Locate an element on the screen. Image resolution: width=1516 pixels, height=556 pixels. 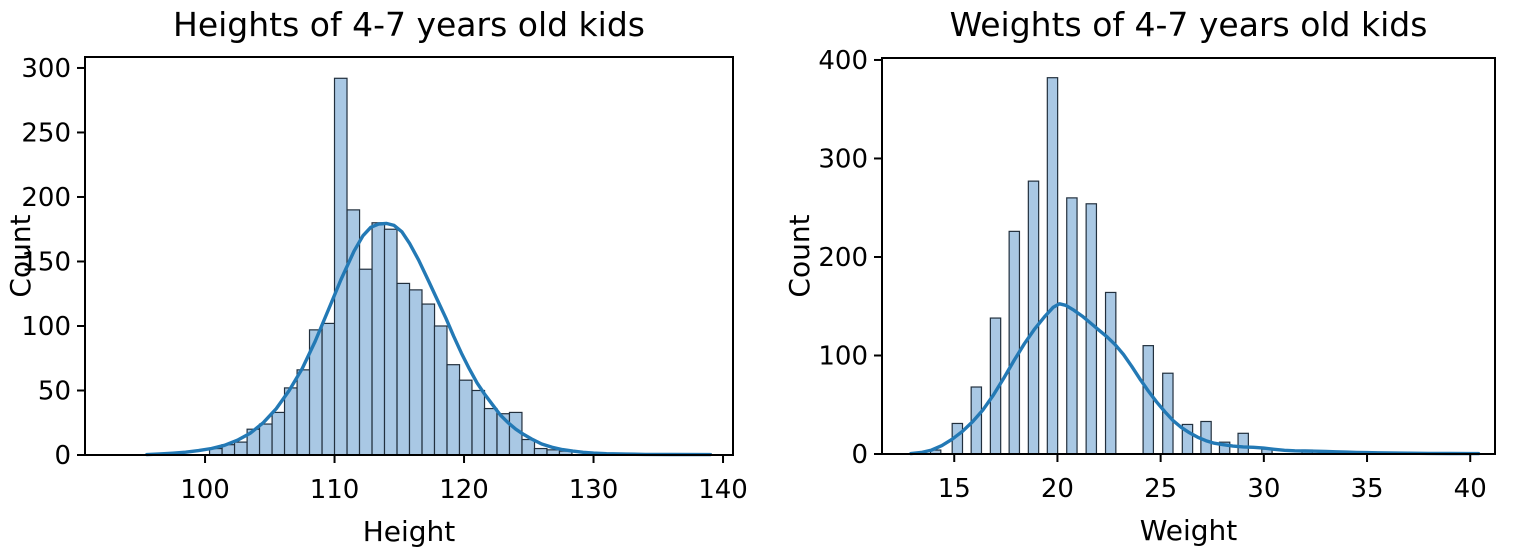
chart-title: Heights of 4-7 years old kids is located at coordinates (409, 24).